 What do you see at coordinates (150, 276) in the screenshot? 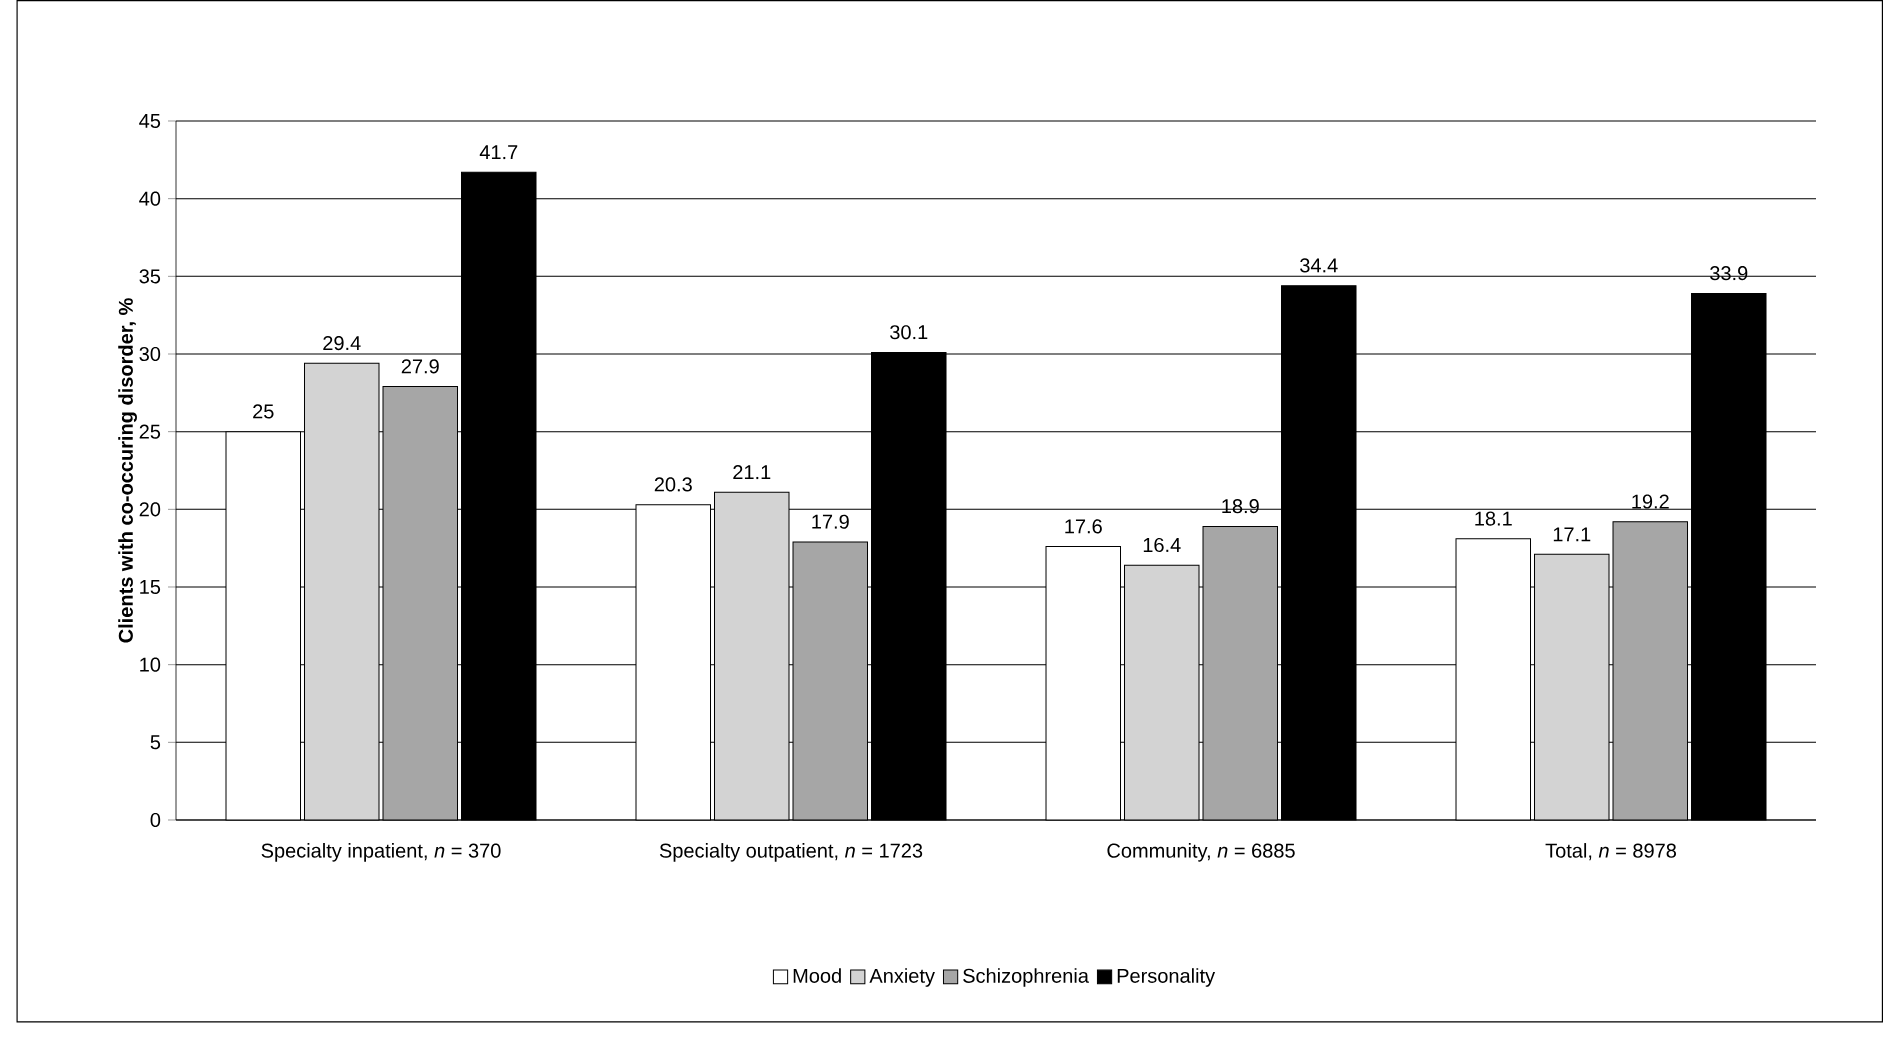
I see `y-tick-label: 35` at bounding box center [150, 276].